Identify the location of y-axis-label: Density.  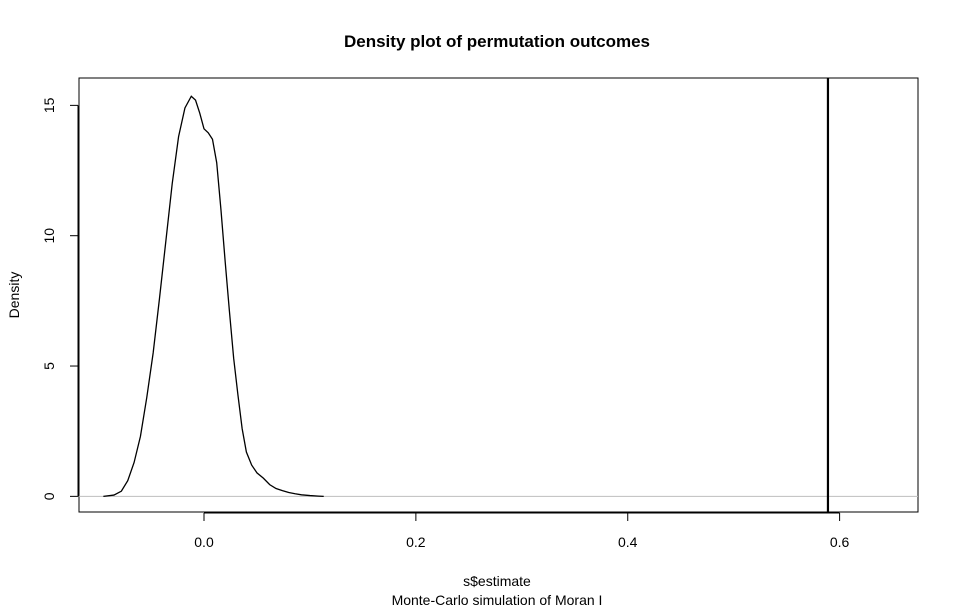
(14, 295).